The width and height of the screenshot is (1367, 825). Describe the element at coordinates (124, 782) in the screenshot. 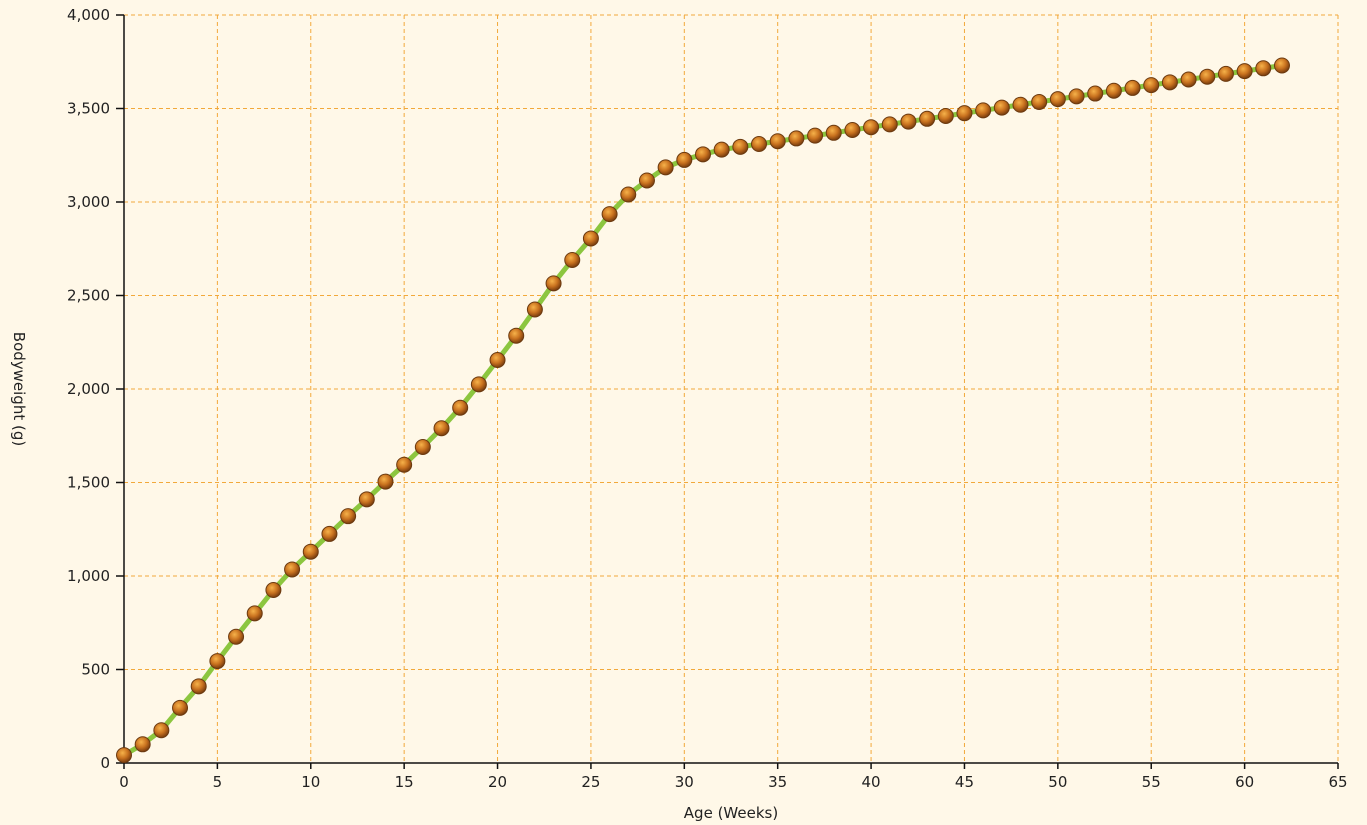

I see `x-tick-label: 0` at that location.